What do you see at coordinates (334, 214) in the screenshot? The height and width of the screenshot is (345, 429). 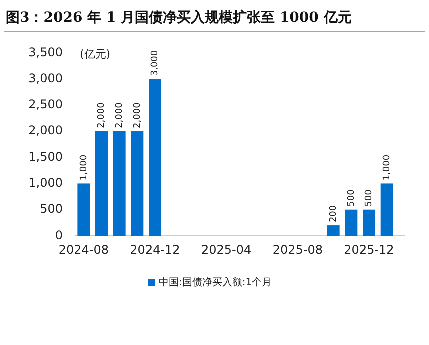 I see `data-label: 200` at bounding box center [334, 214].